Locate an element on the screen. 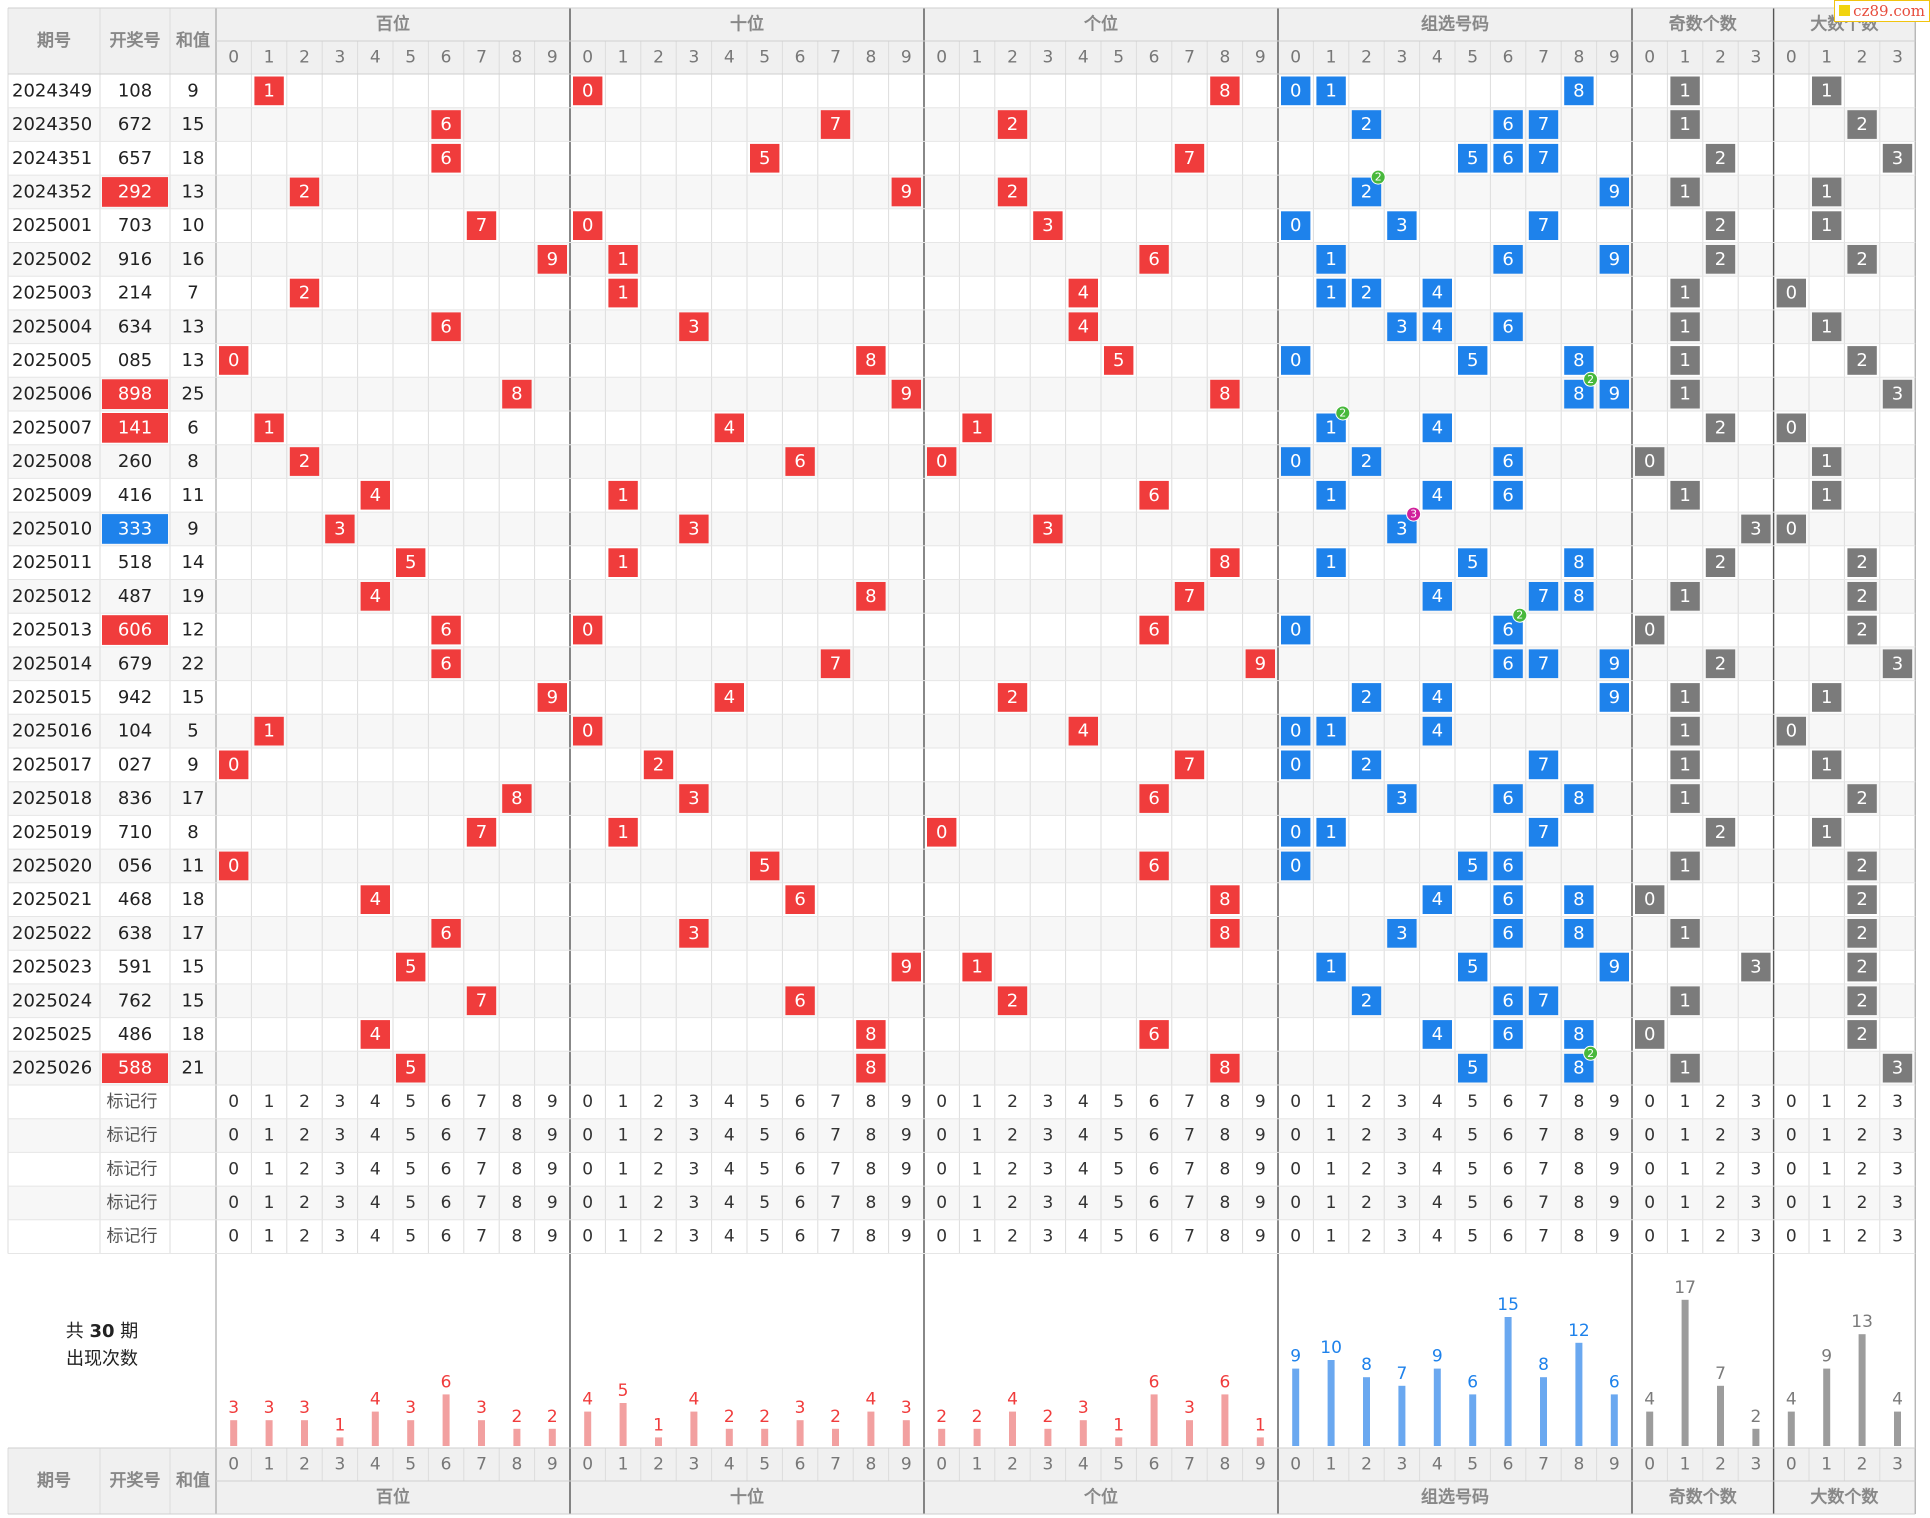 This screenshot has width=1930, height=1518. hundreds-mark-label: 7 is located at coordinates (481, 832).